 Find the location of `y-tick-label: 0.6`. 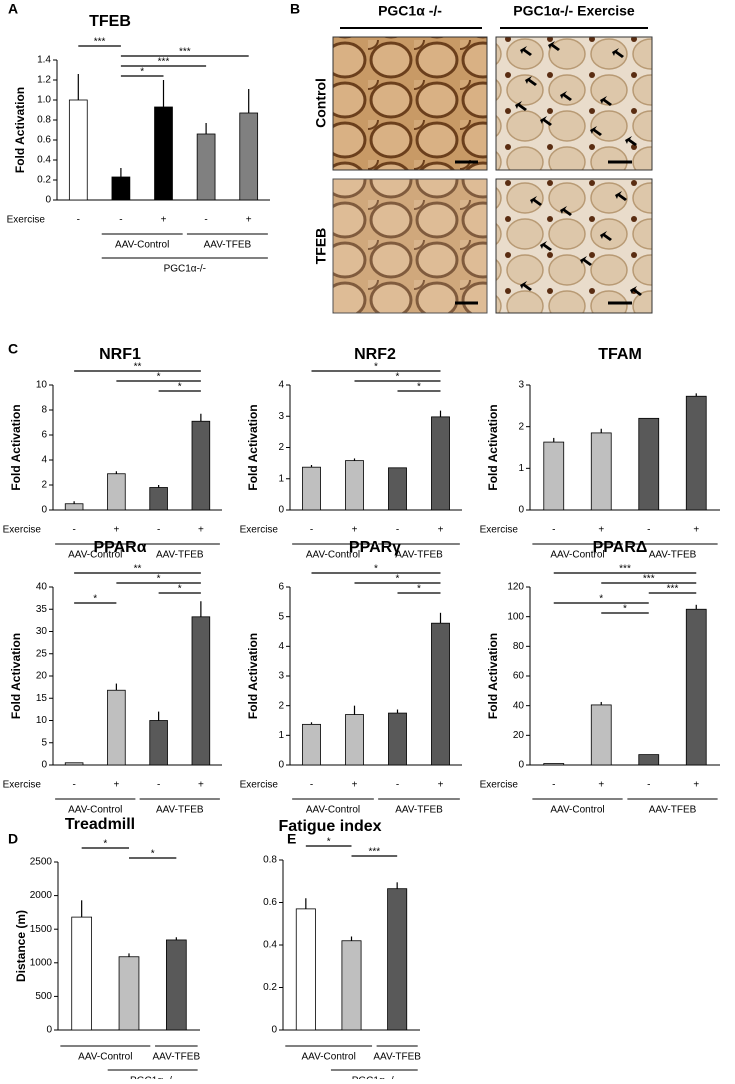

y-tick-label: 0.6 is located at coordinates (44, 140).